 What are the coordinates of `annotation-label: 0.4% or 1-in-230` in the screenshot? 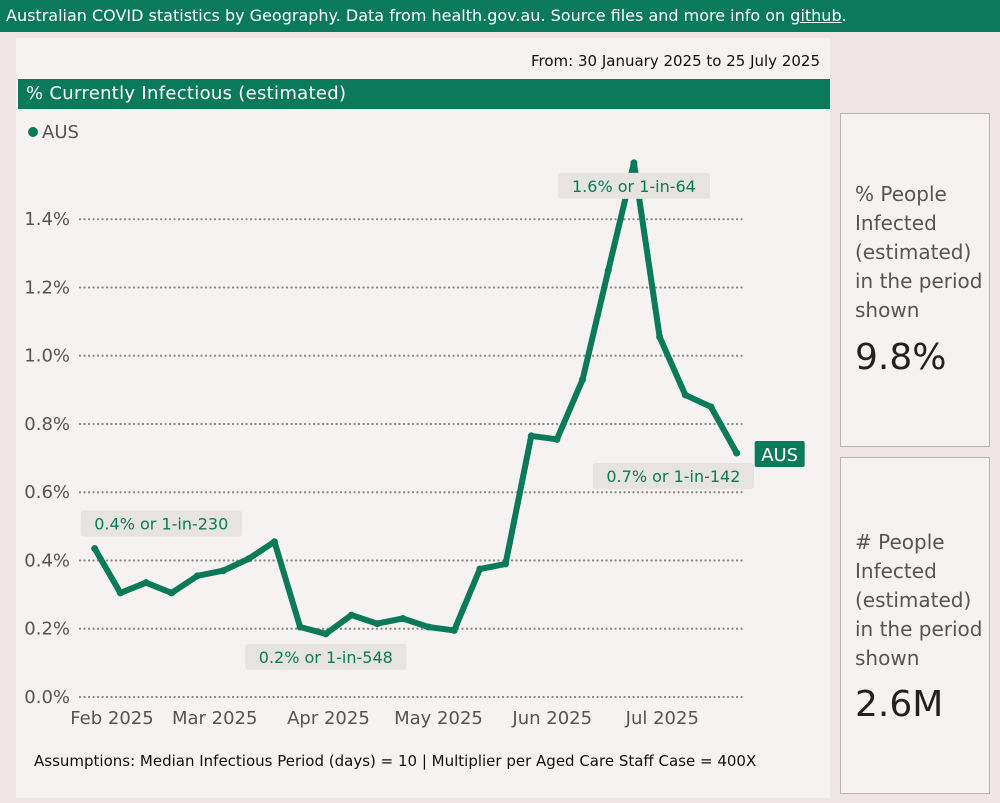 It's located at (161, 524).